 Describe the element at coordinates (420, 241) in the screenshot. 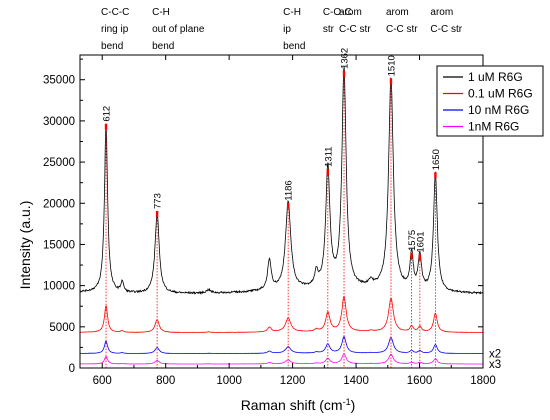

I see `peak-label-1601: 1601` at that location.